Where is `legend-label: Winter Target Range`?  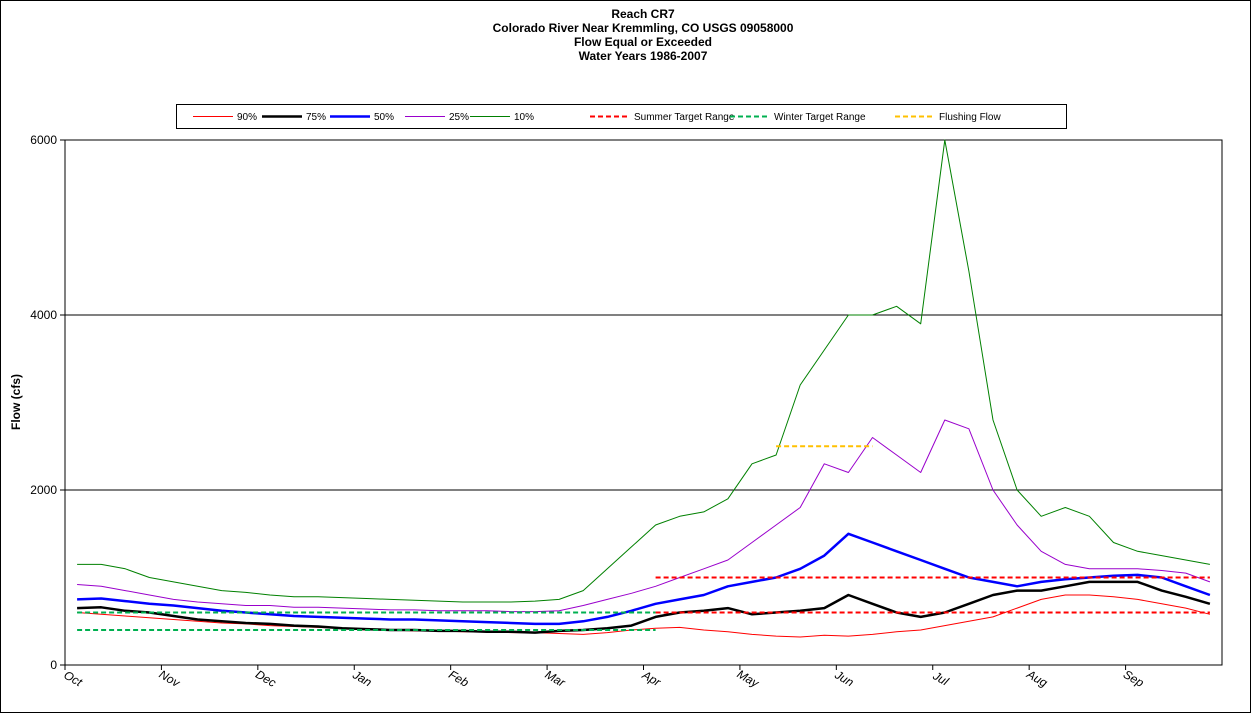 legend-label: Winter Target Range is located at coordinates (820, 117).